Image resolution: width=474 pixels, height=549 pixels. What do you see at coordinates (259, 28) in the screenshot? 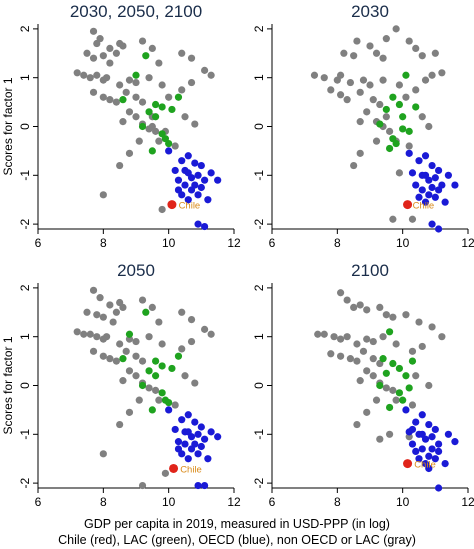
I see `y-tick-label: 2` at bounding box center [259, 28].